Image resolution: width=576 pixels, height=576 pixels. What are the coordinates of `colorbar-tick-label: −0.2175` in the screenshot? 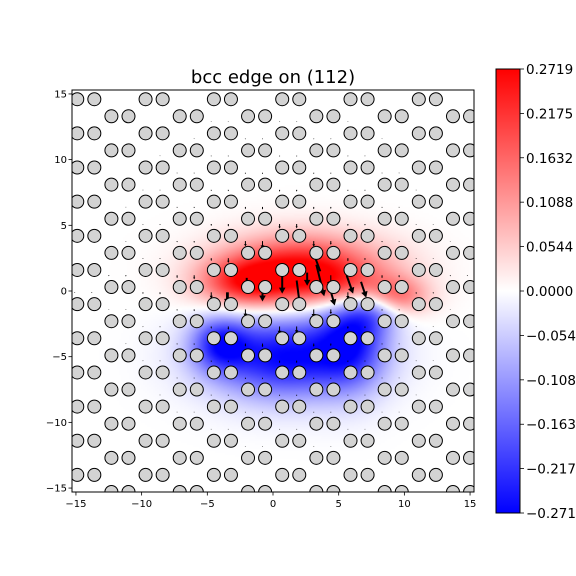 It's located at (551, 470).